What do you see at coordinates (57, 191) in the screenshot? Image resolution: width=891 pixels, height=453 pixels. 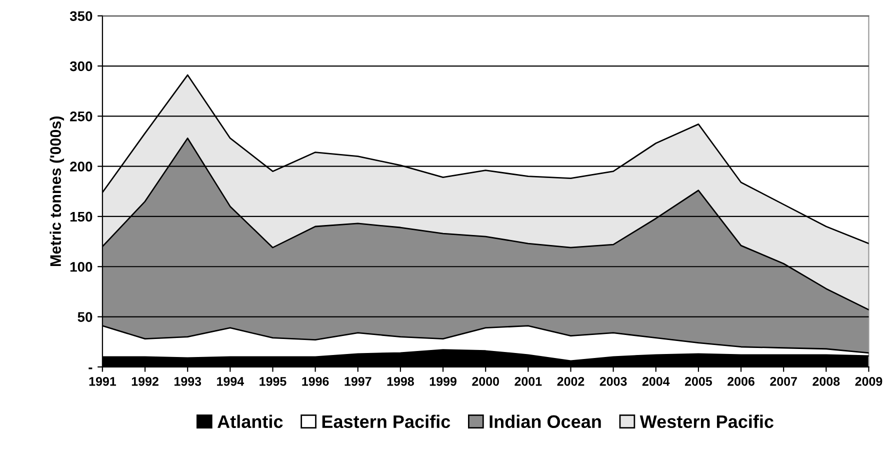 I see `y-axis-title: Metric tonnes ('000s)` at bounding box center [57, 191].